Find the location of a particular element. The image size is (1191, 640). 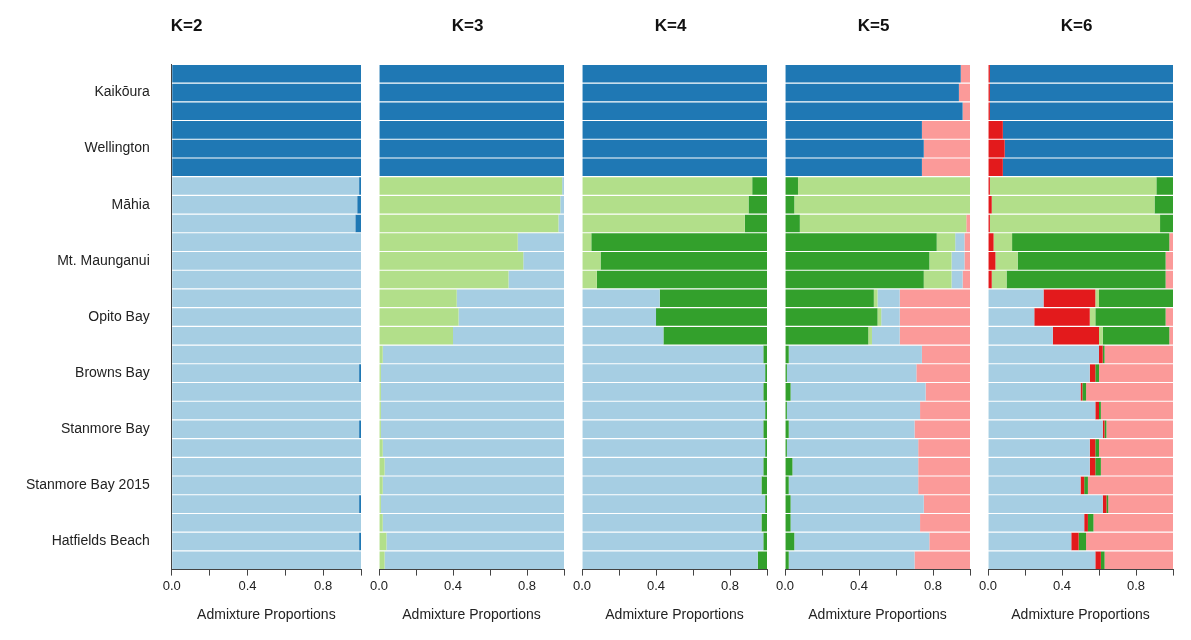

y-tick-label: Hatfields Beach is located at coordinates (100, 540).